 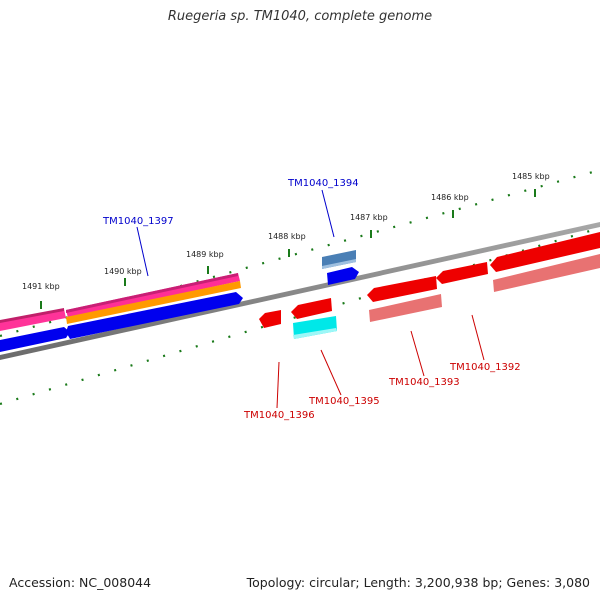 What do you see at coordinates (369, 217) in the screenshot?
I see `kbp-label-1487: 1487 kbp` at bounding box center [369, 217].